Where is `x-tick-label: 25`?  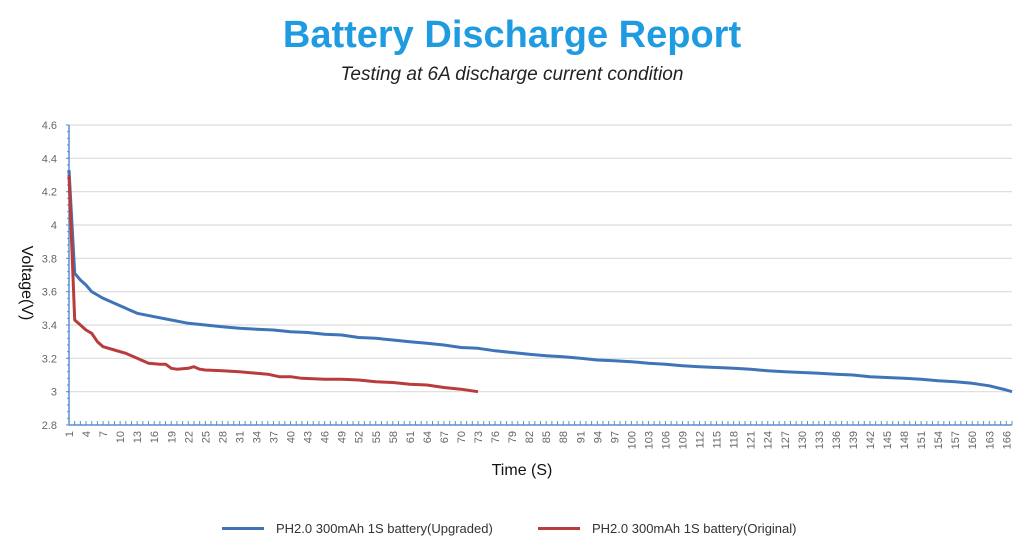 x-tick-label: 25 is located at coordinates (206, 437).